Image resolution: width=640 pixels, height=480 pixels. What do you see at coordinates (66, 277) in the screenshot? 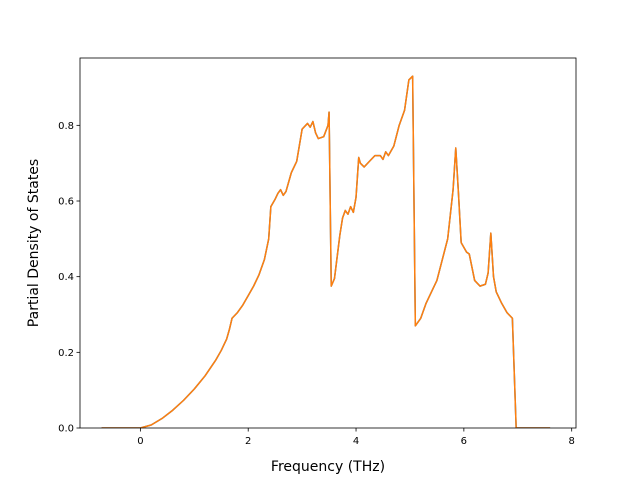
I see `y-tick-label: 0.4` at bounding box center [66, 277].